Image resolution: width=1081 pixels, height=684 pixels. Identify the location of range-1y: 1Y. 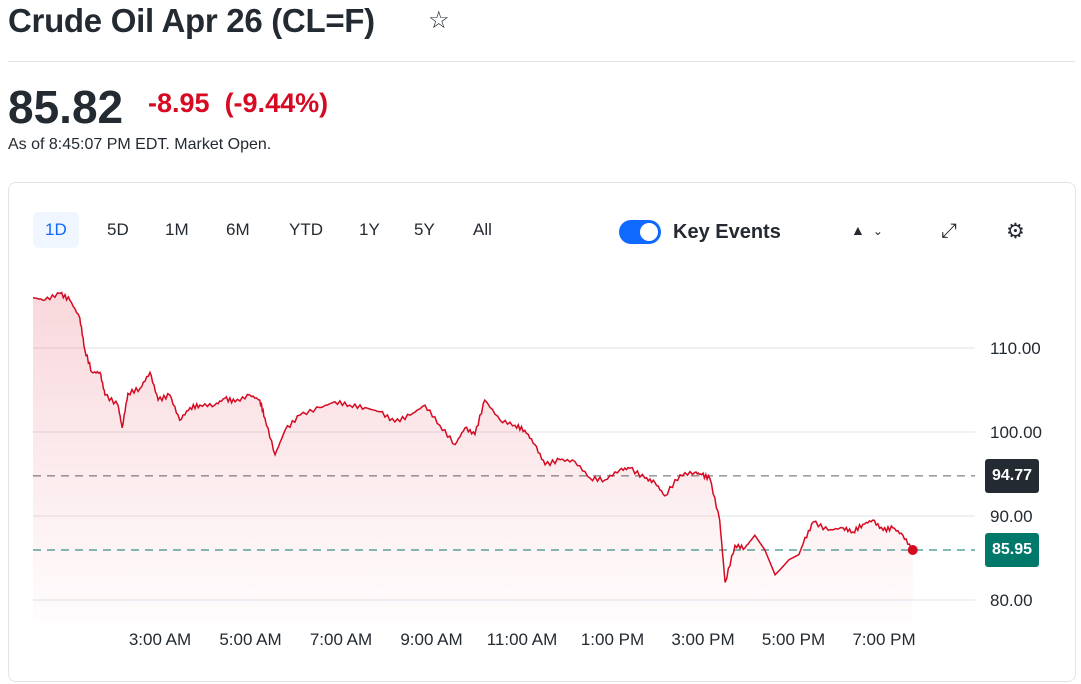
(369, 229).